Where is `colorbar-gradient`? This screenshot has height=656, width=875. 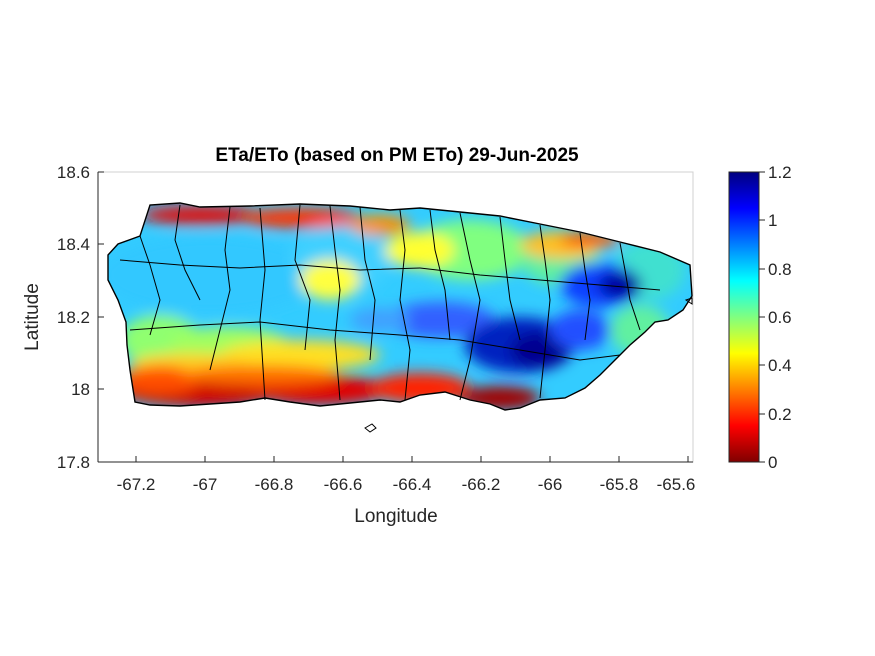 colorbar-gradient is located at coordinates (744, 317).